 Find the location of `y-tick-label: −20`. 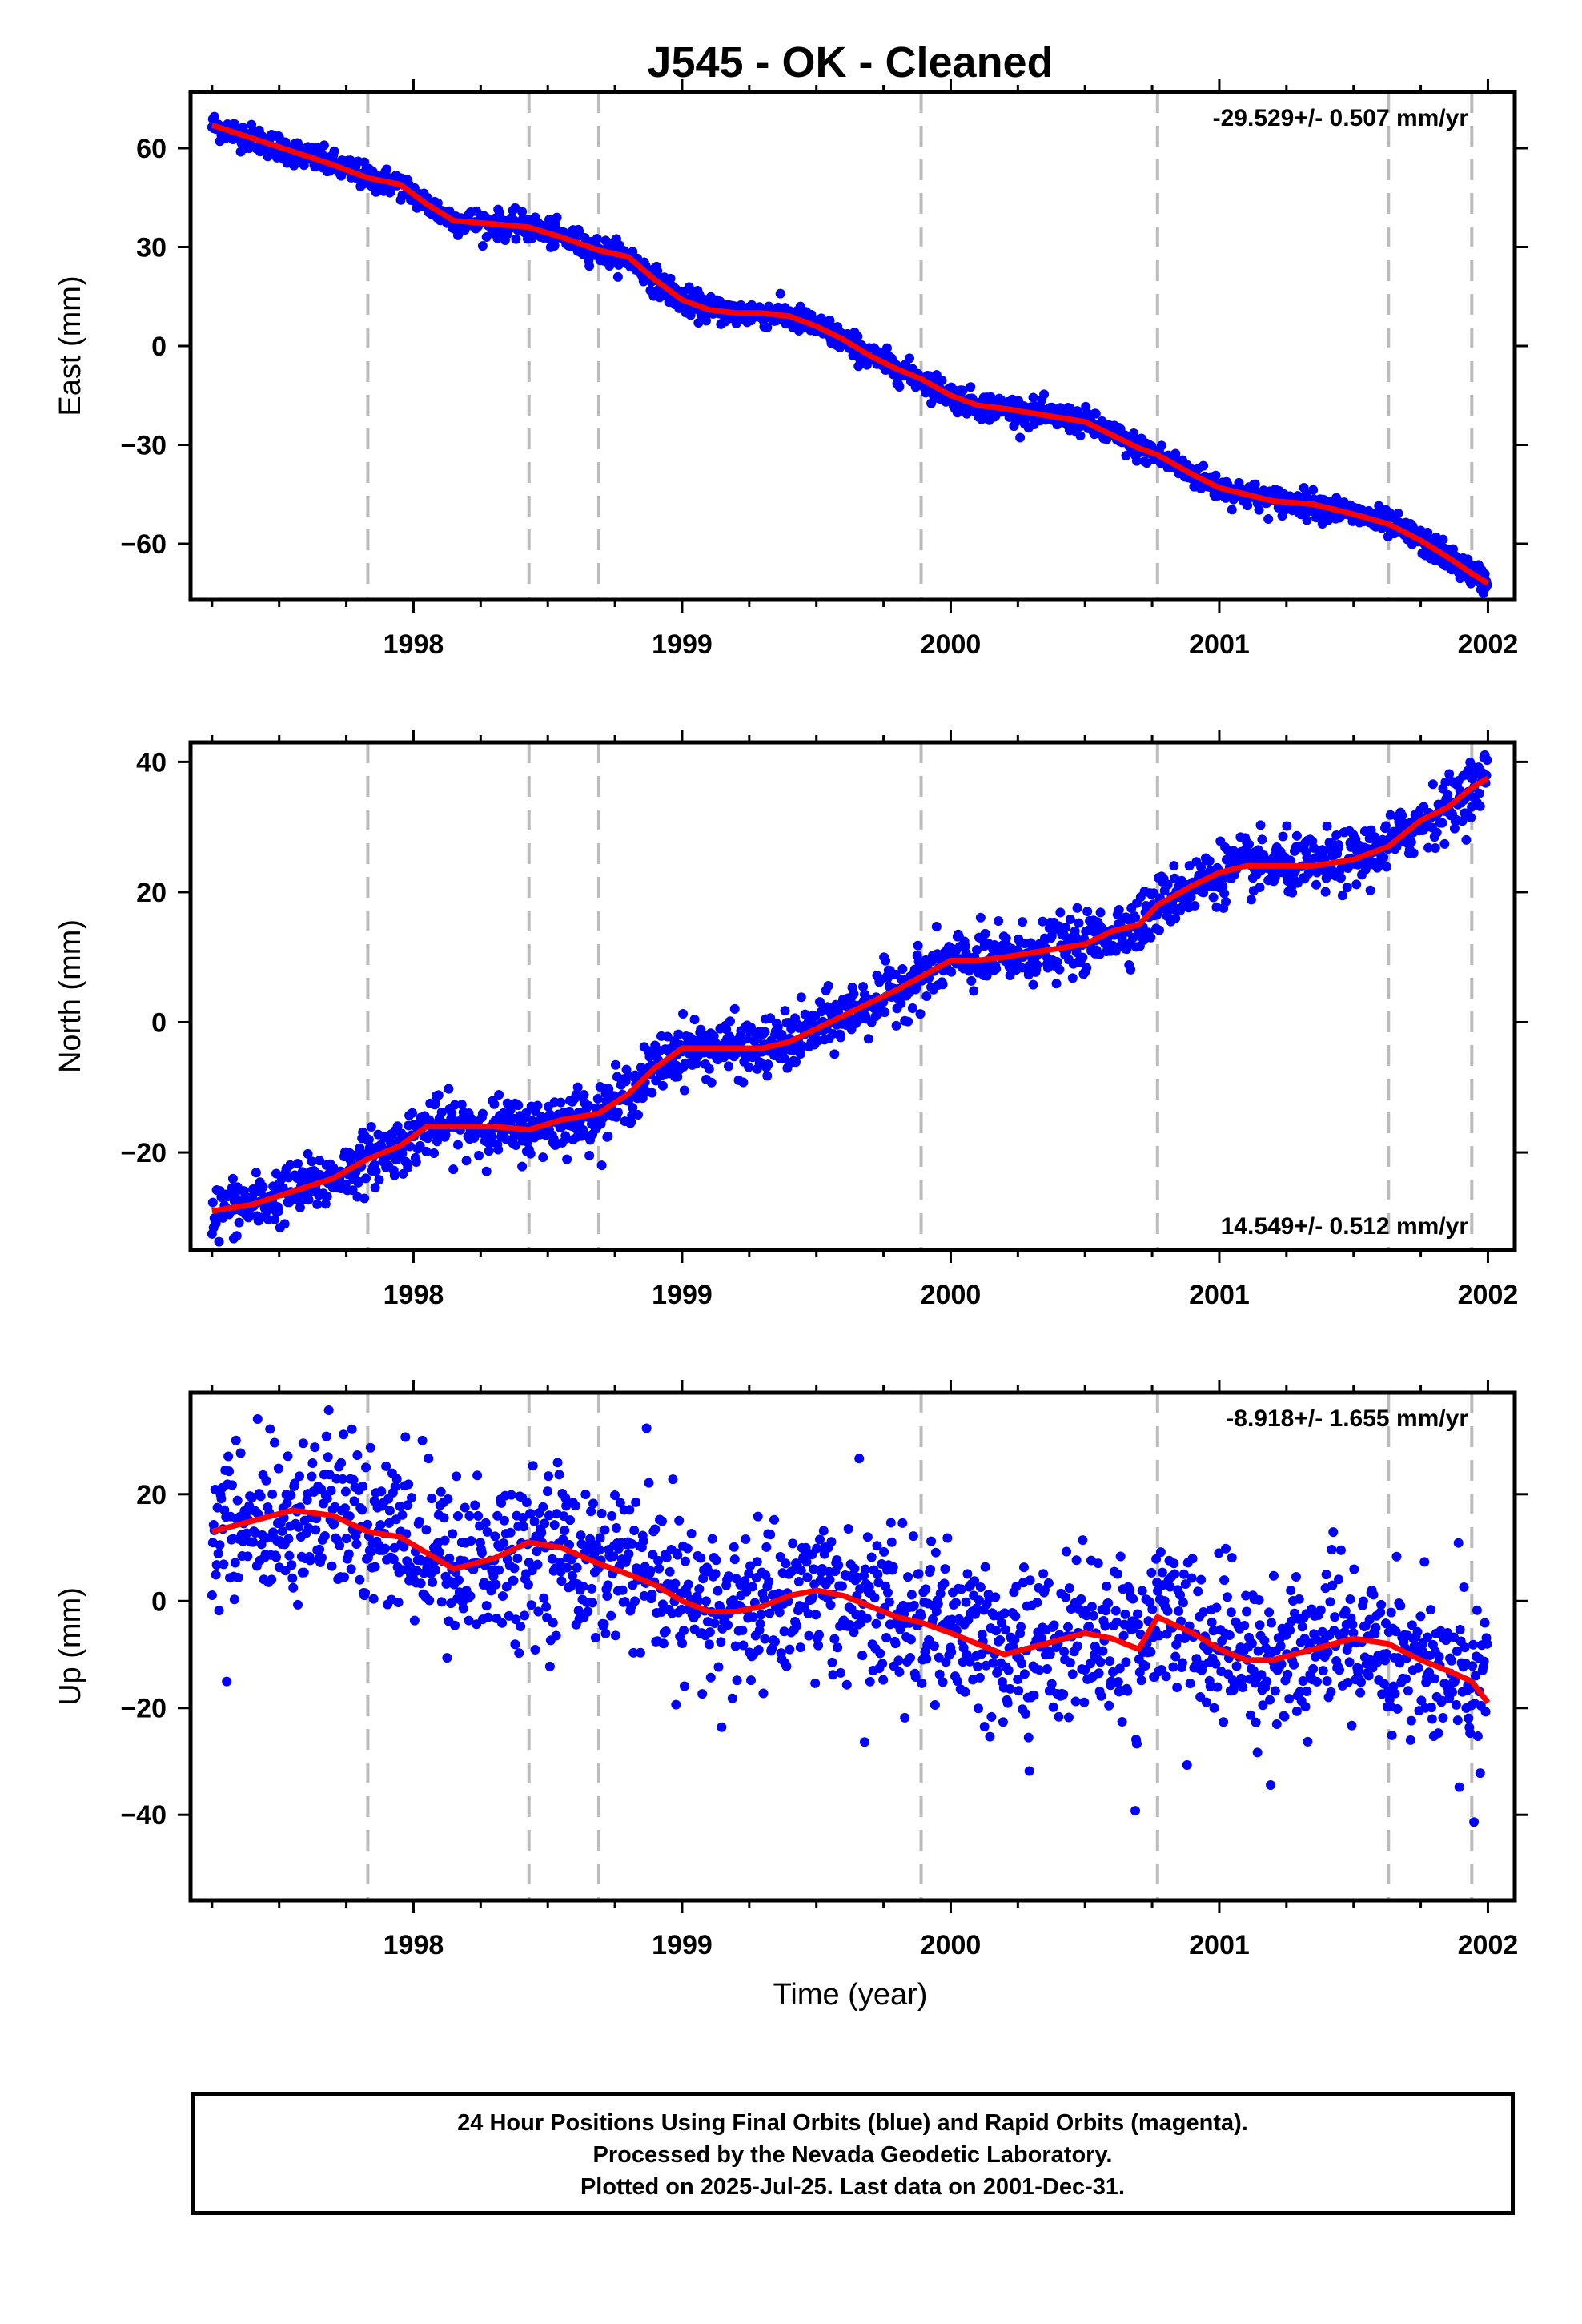

y-tick-label: −20 is located at coordinates (144, 1153).